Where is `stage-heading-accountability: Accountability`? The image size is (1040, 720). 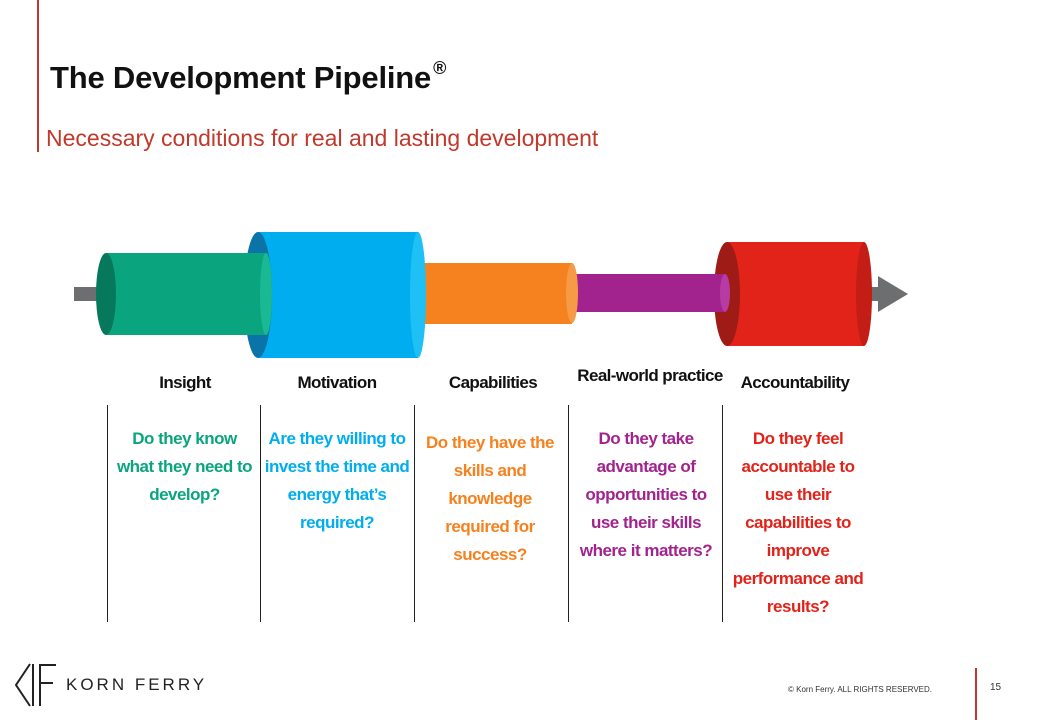 stage-heading-accountability: Accountability is located at coordinates (795, 382).